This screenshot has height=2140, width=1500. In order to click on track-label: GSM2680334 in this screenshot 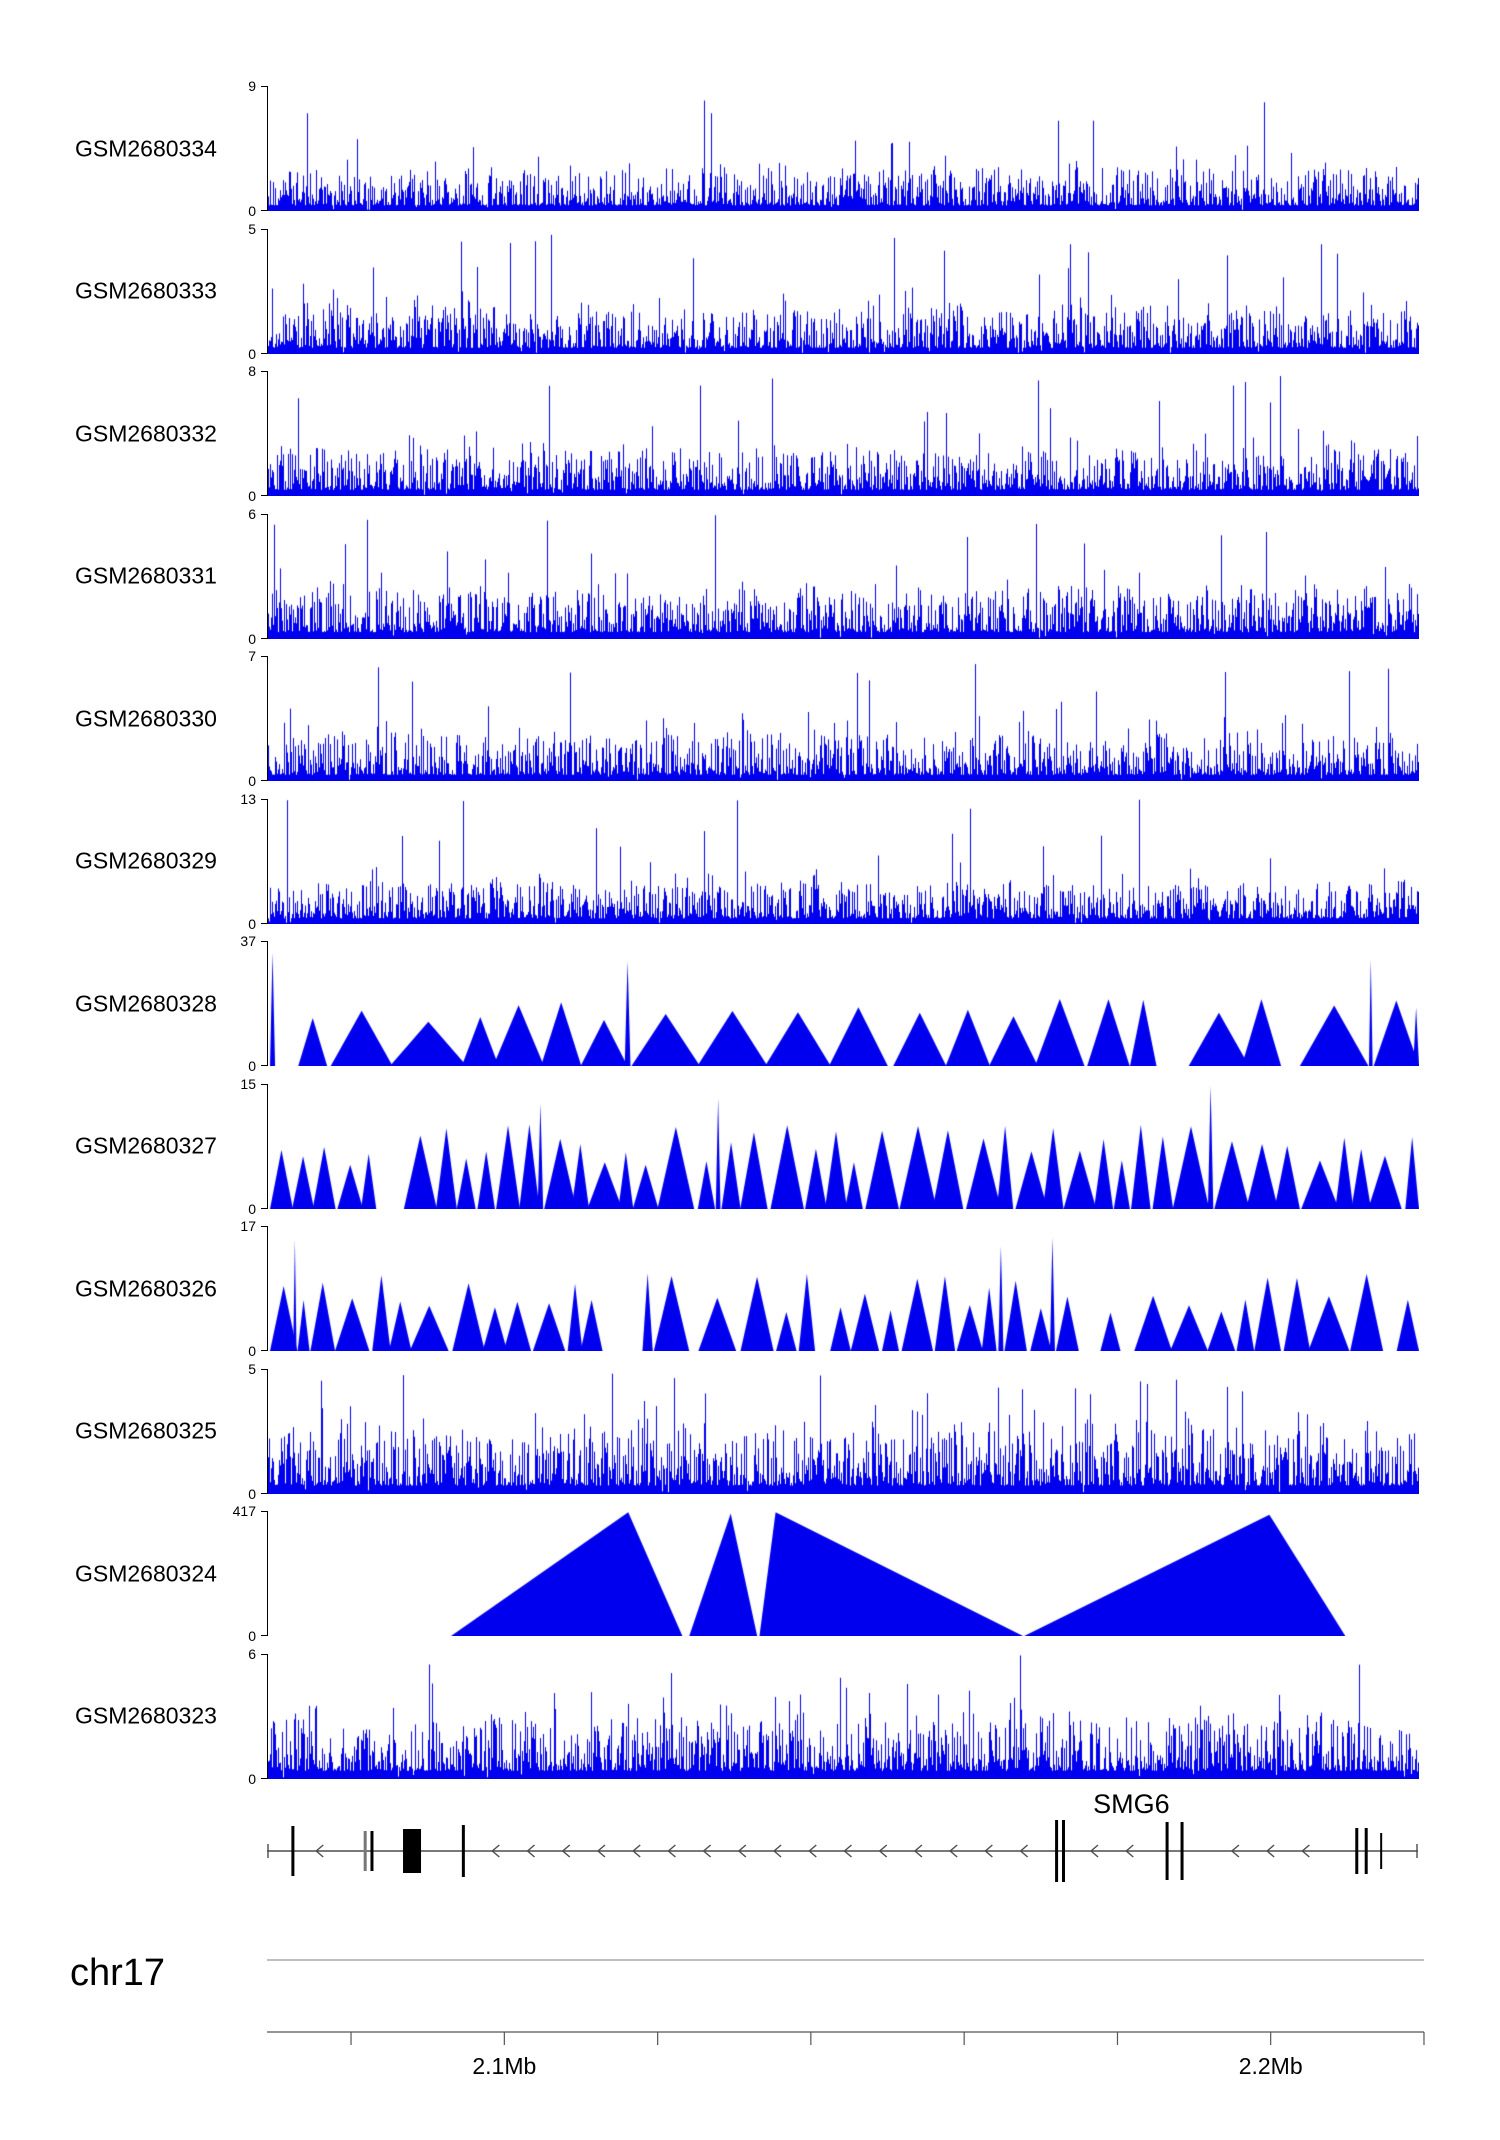, I will do `click(146, 148)`.